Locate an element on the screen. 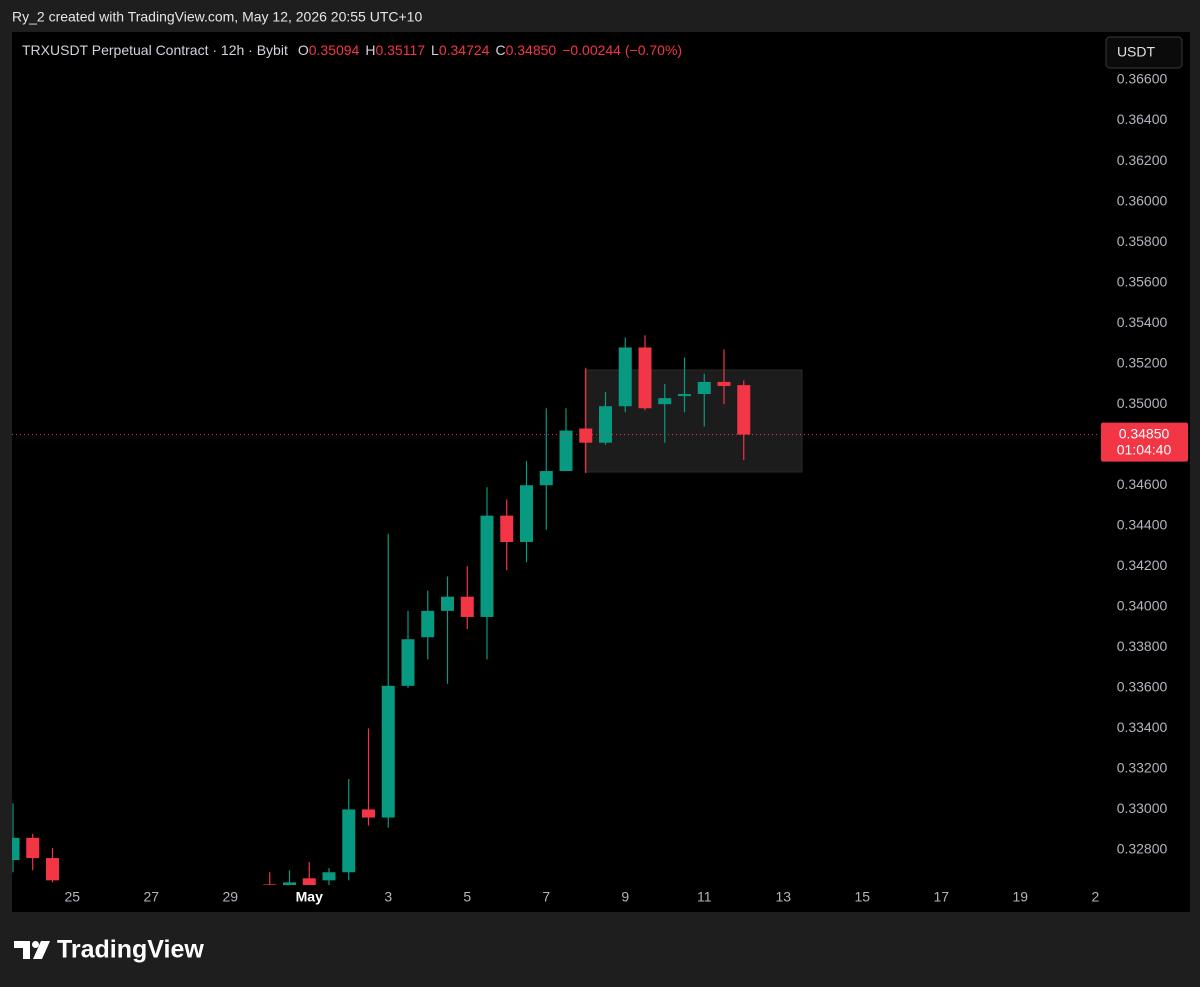 The height and width of the screenshot is (987, 1200). x-tick-label: 13 is located at coordinates (783, 897).